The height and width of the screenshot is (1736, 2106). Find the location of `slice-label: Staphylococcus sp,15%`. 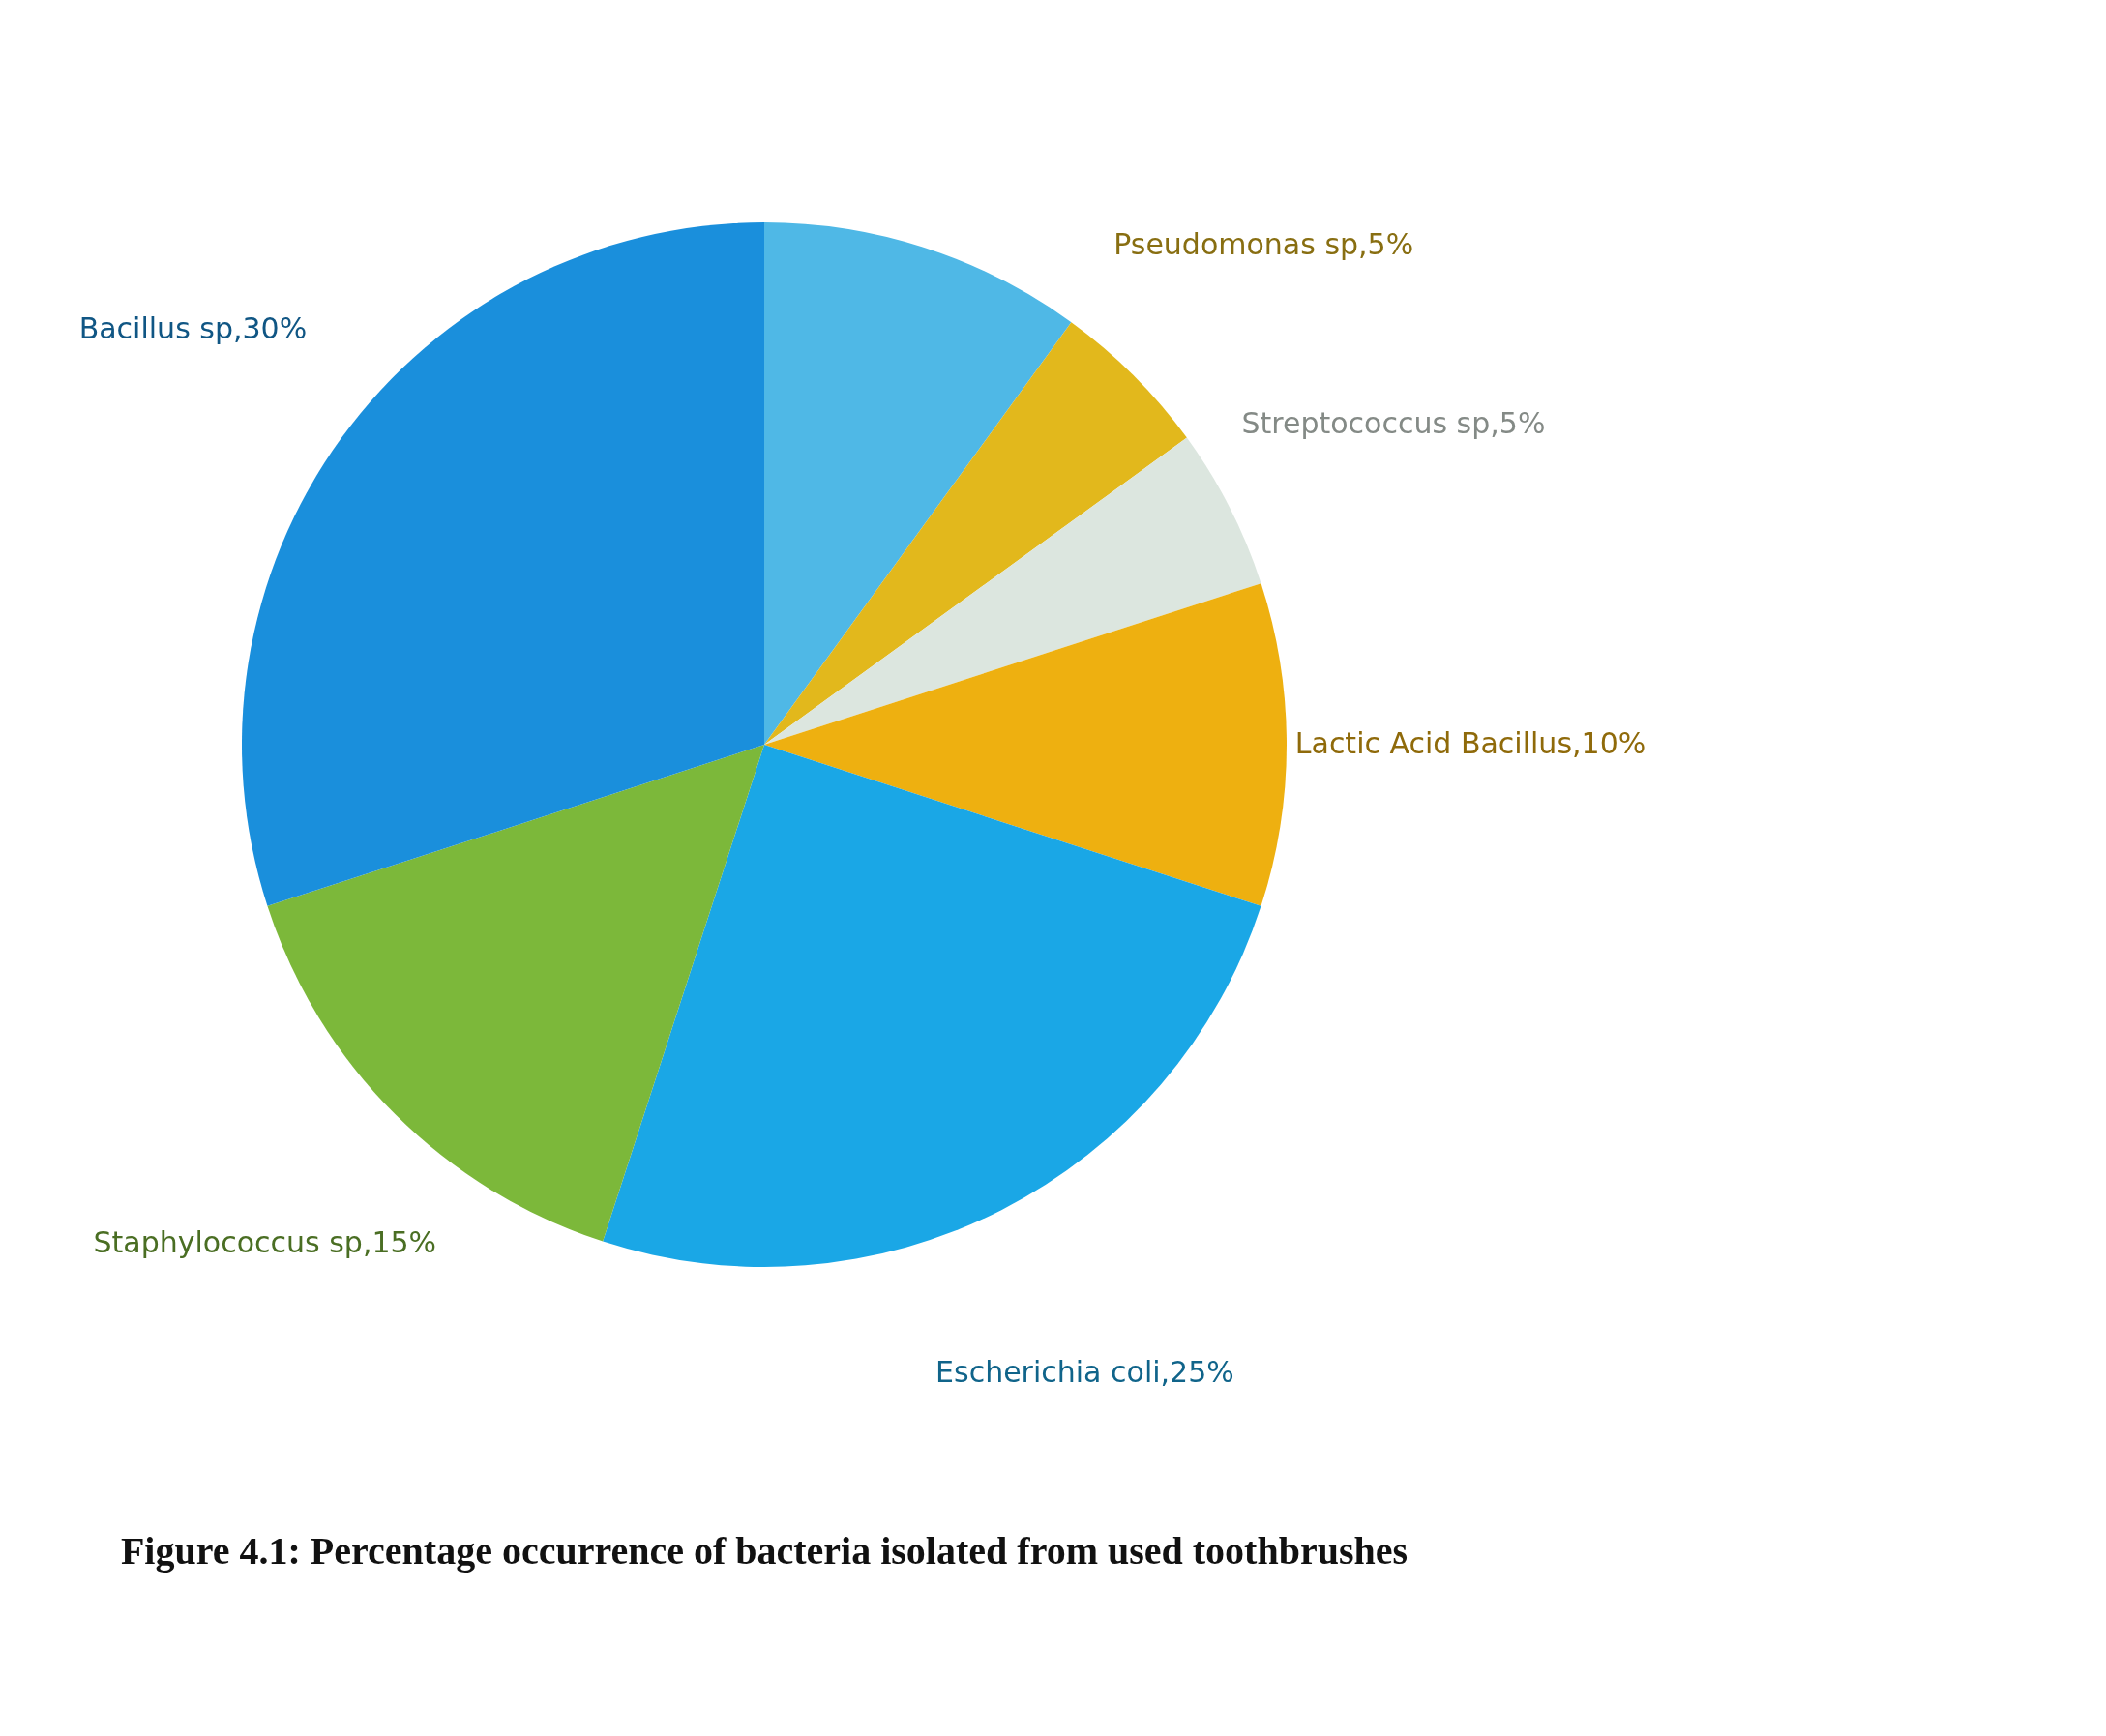

slice-label: Staphylococcus sp,15% is located at coordinates (265, 1242).